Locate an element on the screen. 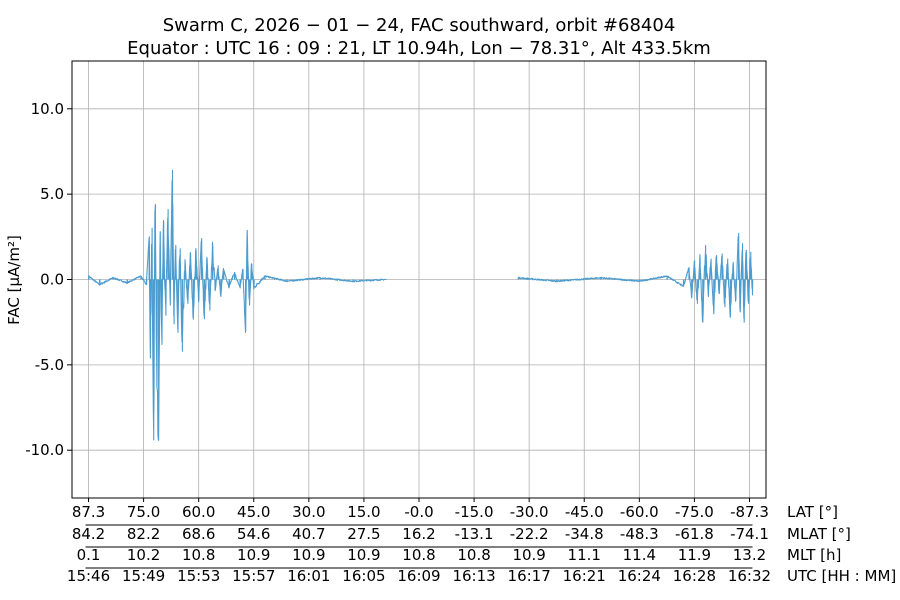 This screenshot has width=900, height=600. x-tick-label: 16:32 is located at coordinates (749, 576).